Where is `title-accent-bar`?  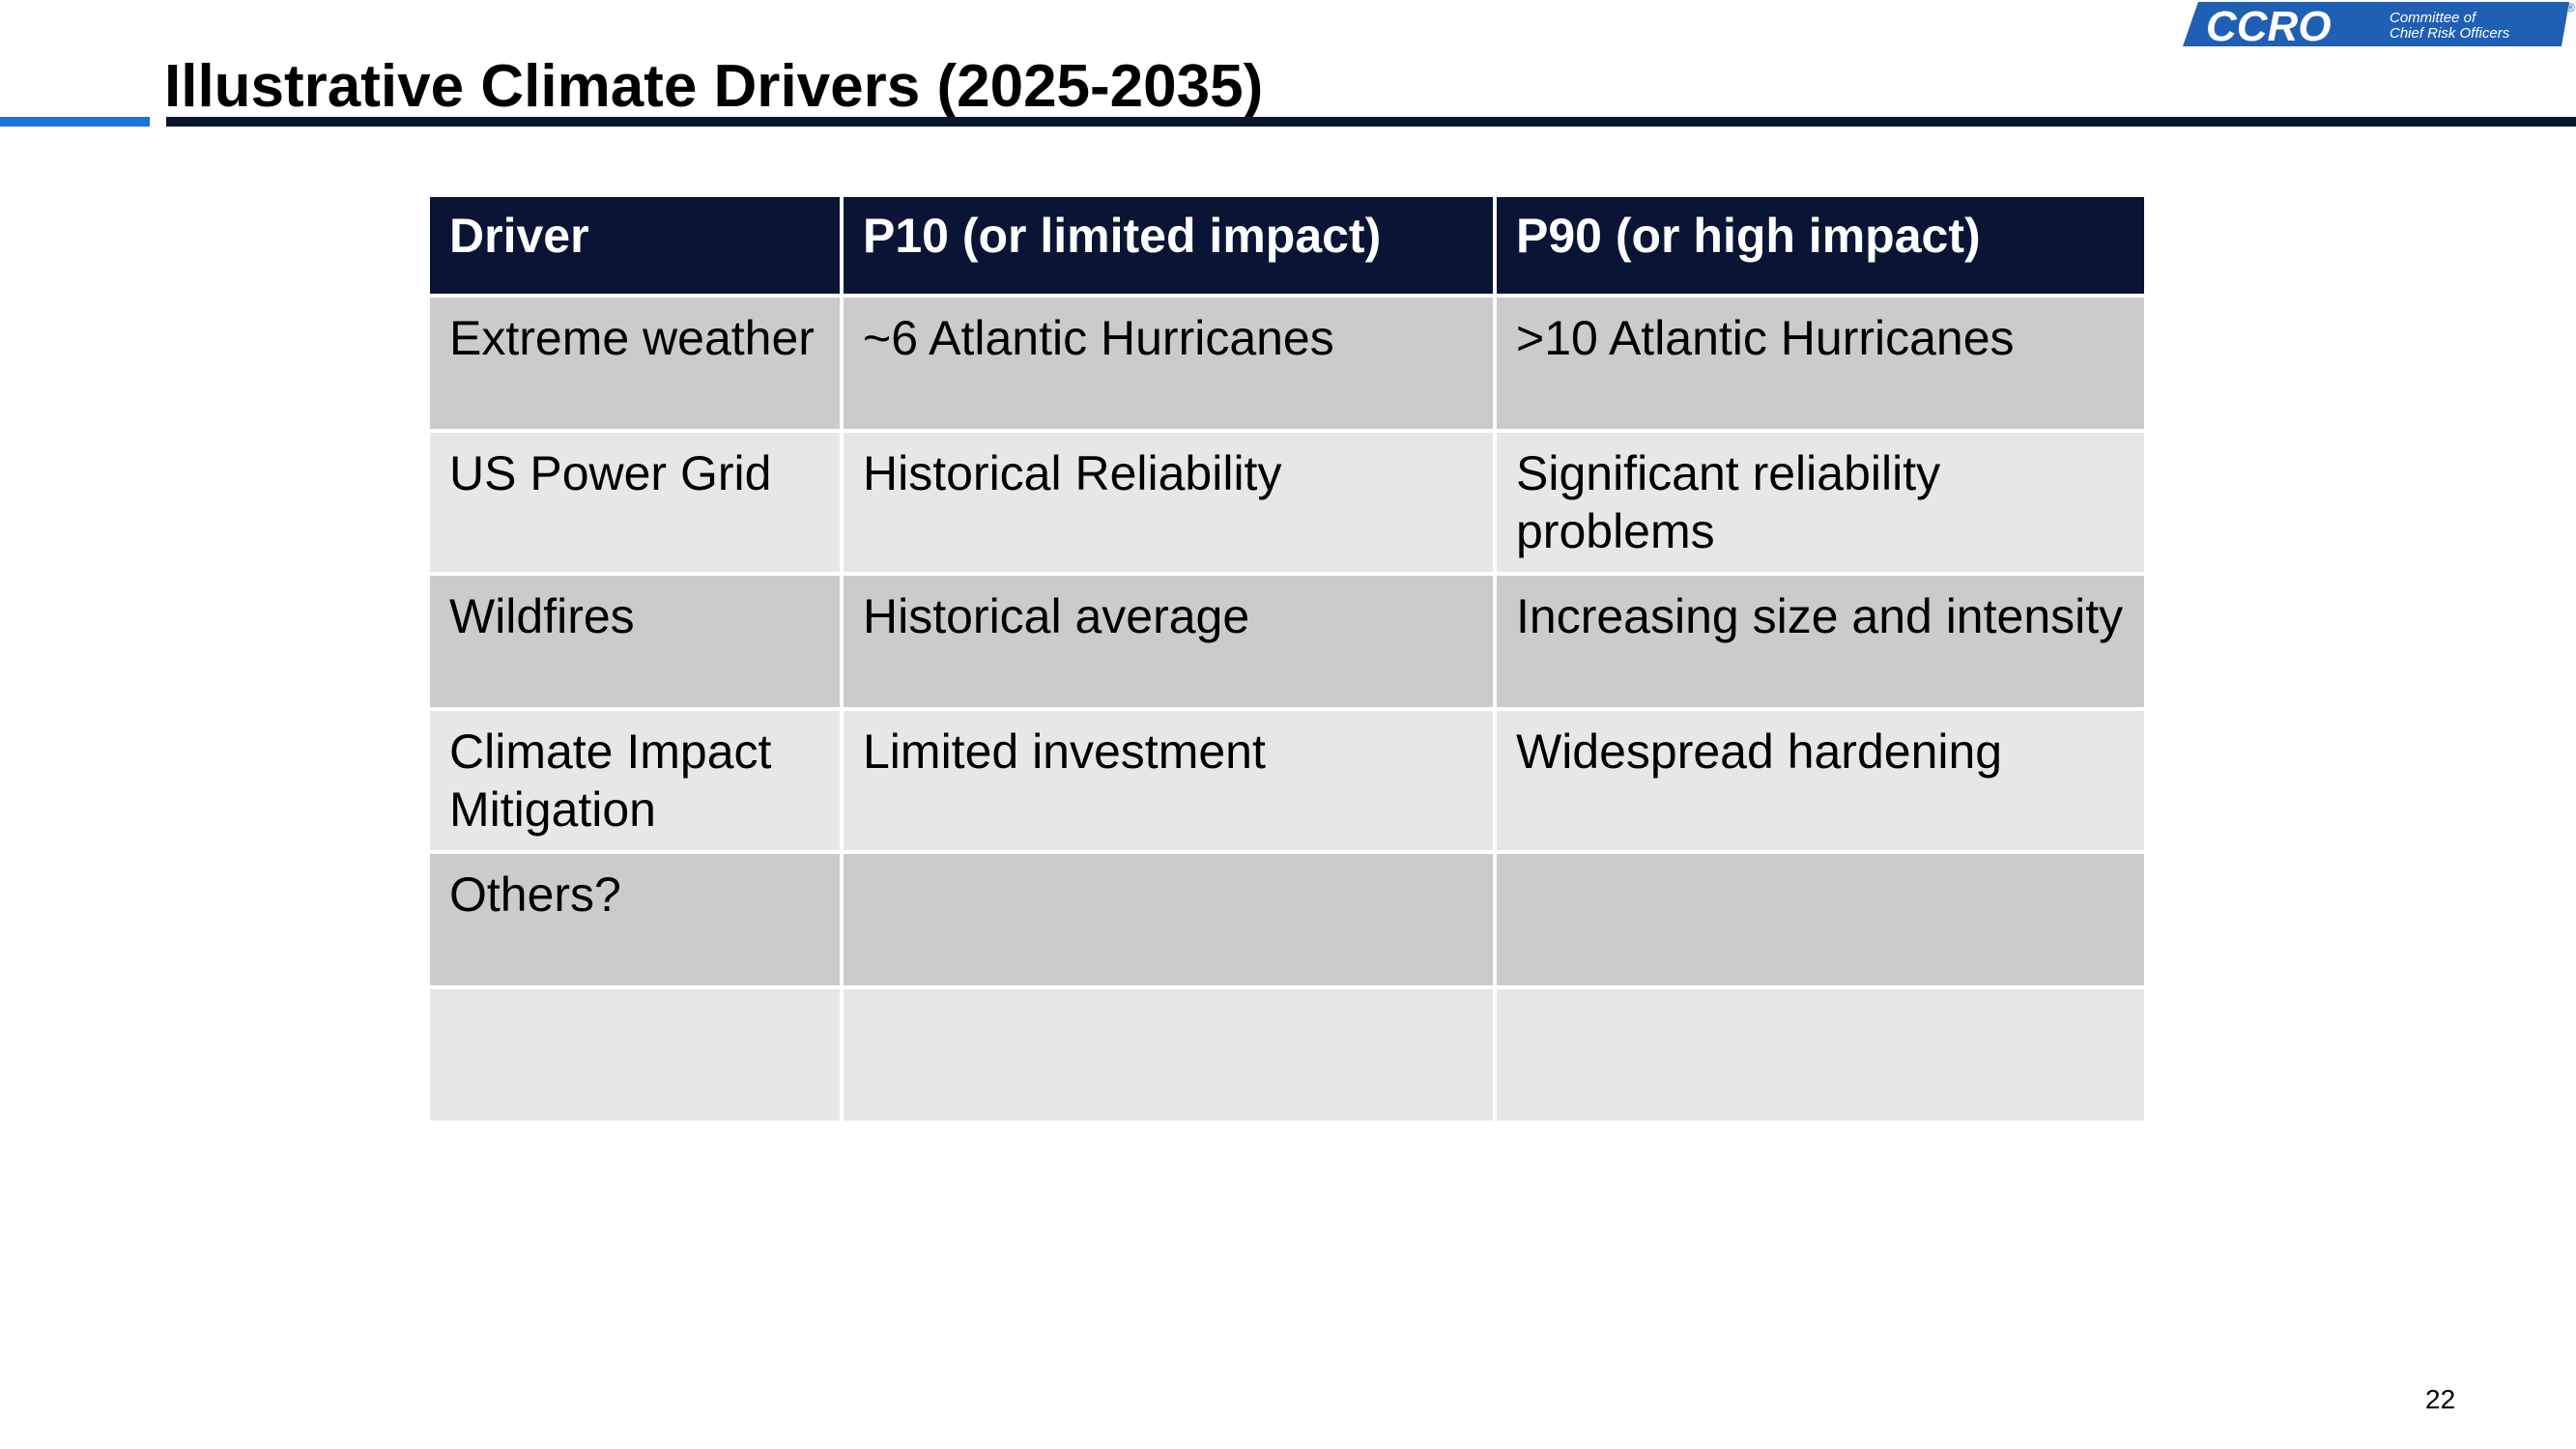
title-accent-bar is located at coordinates (75, 122).